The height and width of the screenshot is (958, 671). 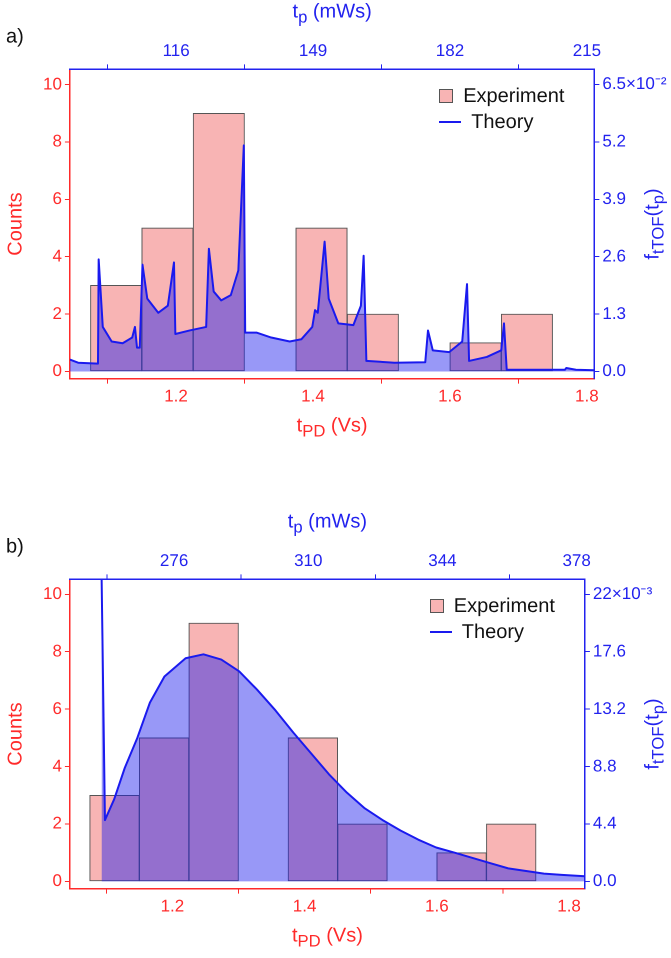 I want to click on x2-tick-label: 310, so click(x=308, y=560).